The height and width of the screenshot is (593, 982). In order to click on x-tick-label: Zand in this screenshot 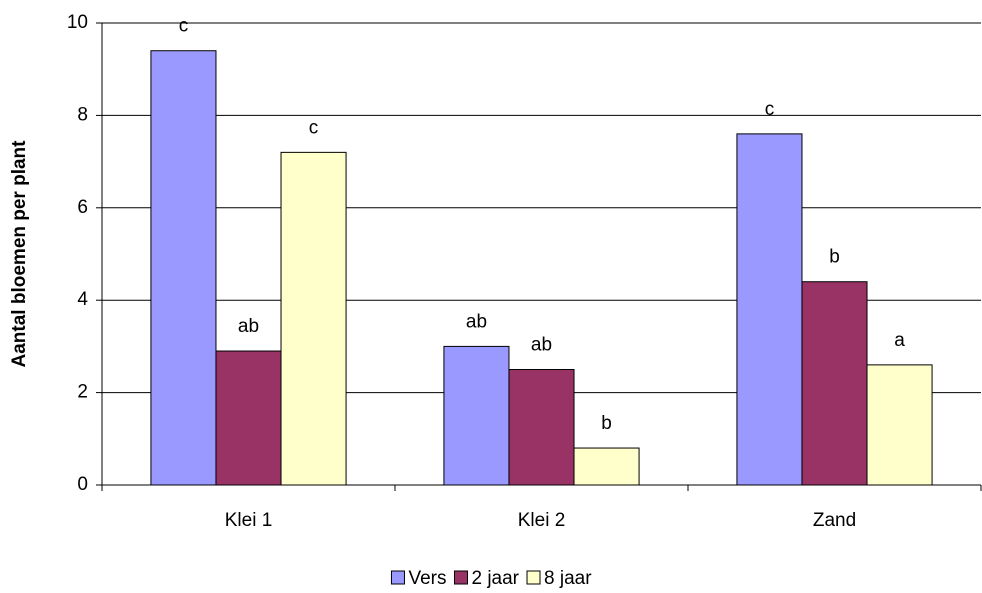, I will do `click(834, 520)`.